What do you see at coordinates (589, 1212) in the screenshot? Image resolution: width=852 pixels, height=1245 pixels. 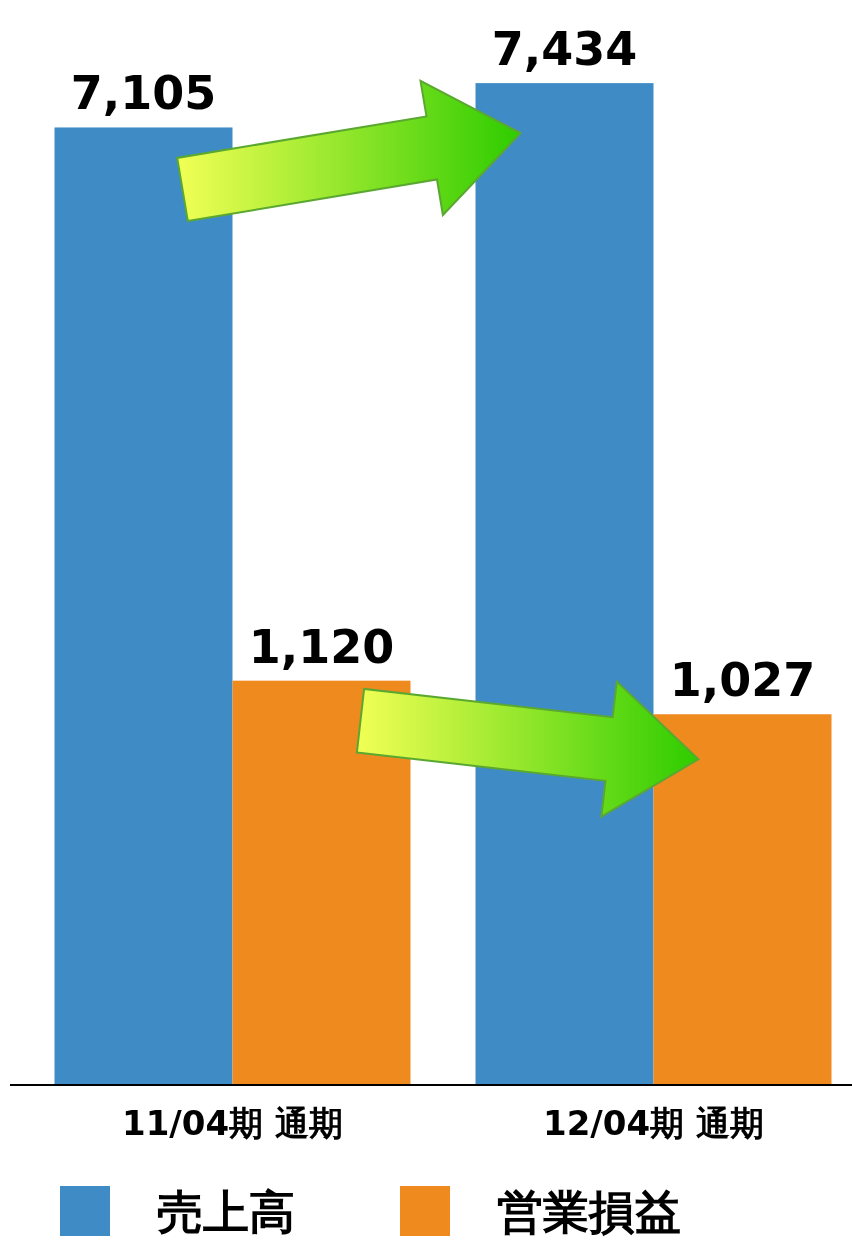 I see `legend-label: 営業損益` at bounding box center [589, 1212].